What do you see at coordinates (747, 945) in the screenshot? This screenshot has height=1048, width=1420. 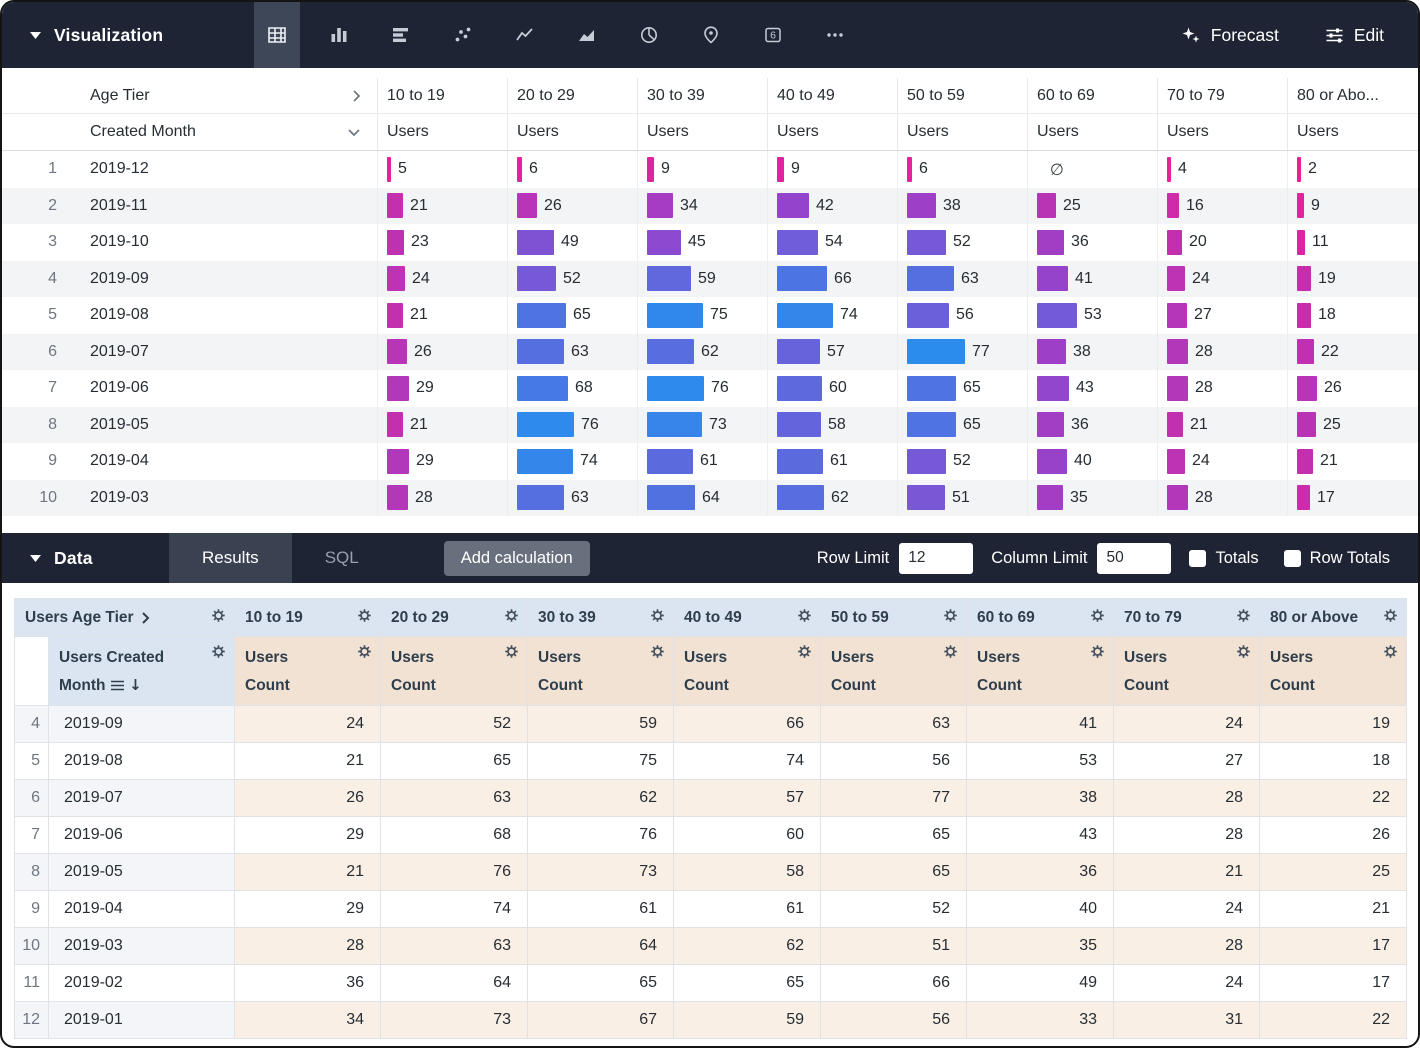 I see `measure-value: 62` at bounding box center [747, 945].